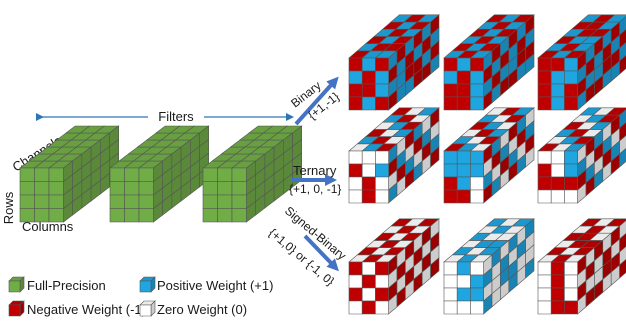 The image size is (626, 323). Describe the element at coordinates (315, 170) in the screenshot. I see `ternary-label: Ternary` at that location.